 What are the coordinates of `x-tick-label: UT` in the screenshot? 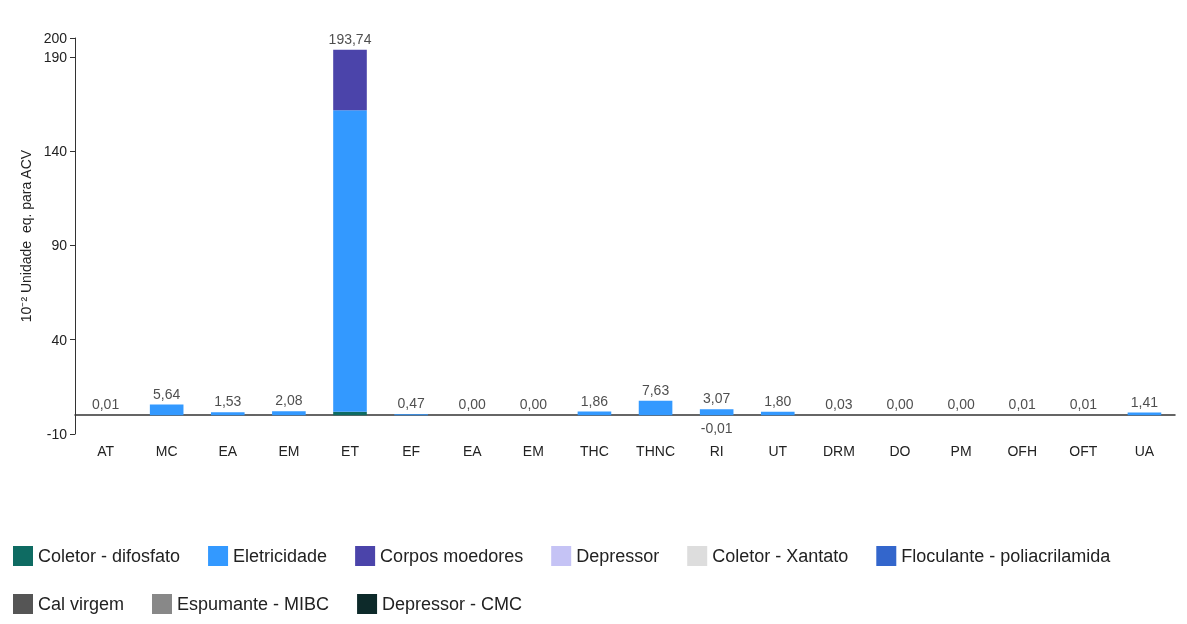 It's located at (778, 451).